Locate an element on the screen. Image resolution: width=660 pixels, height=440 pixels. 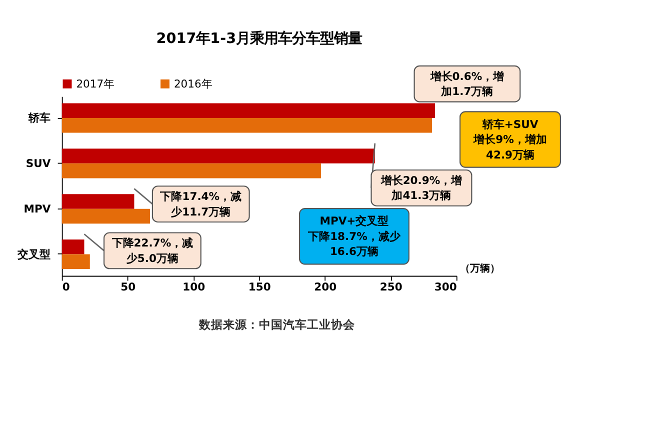
annotation: 增长20.9%，增加41.3万辆 is located at coordinates (421, 188).